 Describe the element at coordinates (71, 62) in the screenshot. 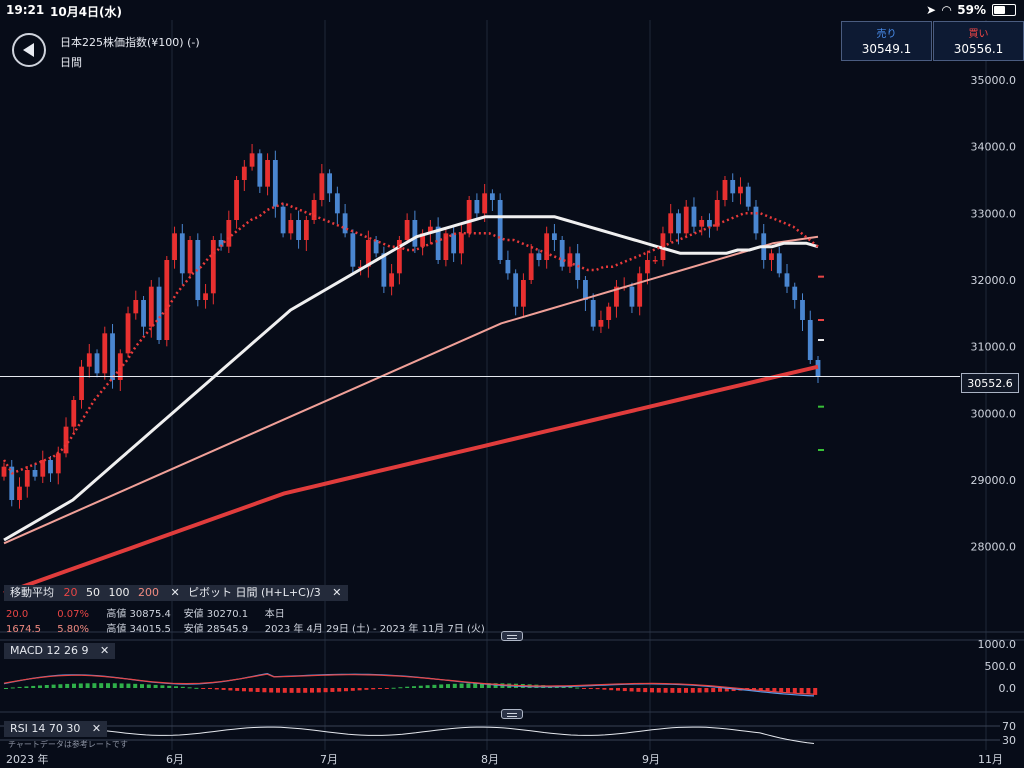

I see `timeframe-label: 日間` at that location.